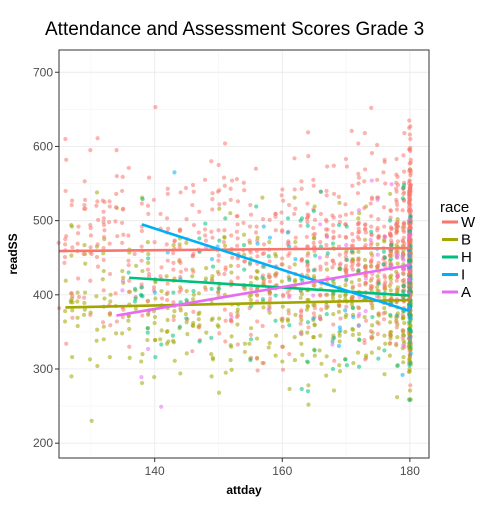 The width and height of the screenshot is (504, 509). I want to click on fit-line-h, so click(269, 286).